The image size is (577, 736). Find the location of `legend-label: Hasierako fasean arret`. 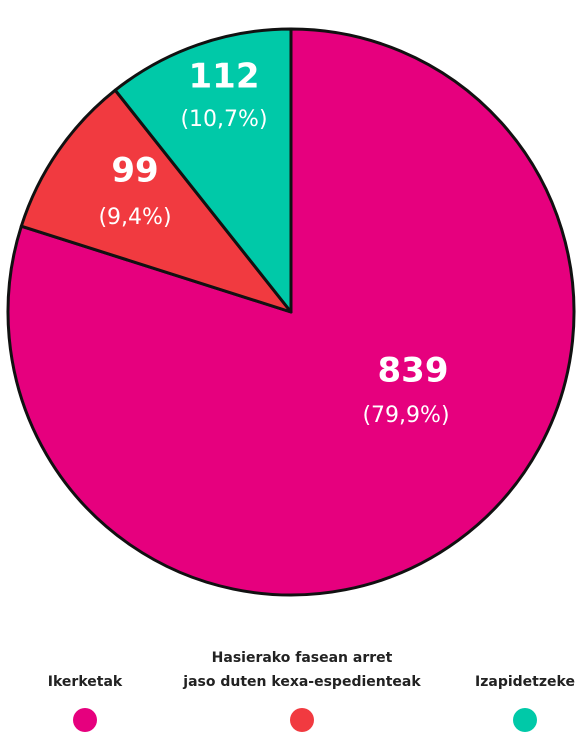

legend-label: Hasierako fasean arret is located at coordinates (302, 658).